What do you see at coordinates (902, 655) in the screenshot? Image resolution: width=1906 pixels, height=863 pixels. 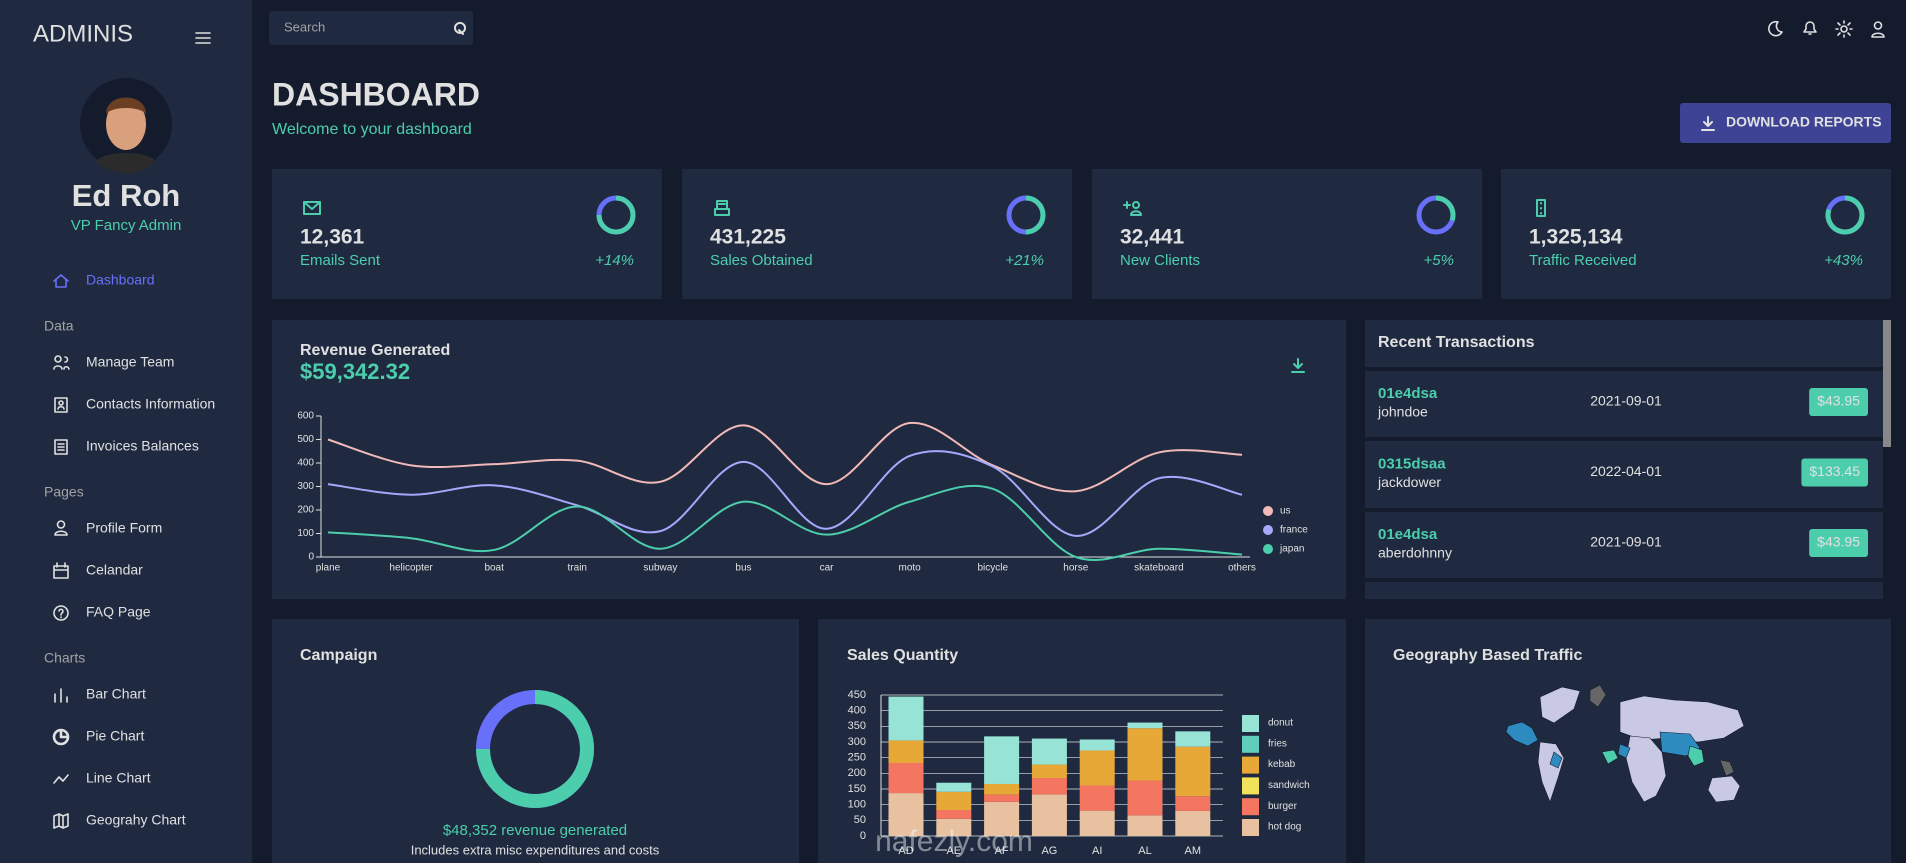 I see `sales-title: Sales Quantity` at bounding box center [902, 655].